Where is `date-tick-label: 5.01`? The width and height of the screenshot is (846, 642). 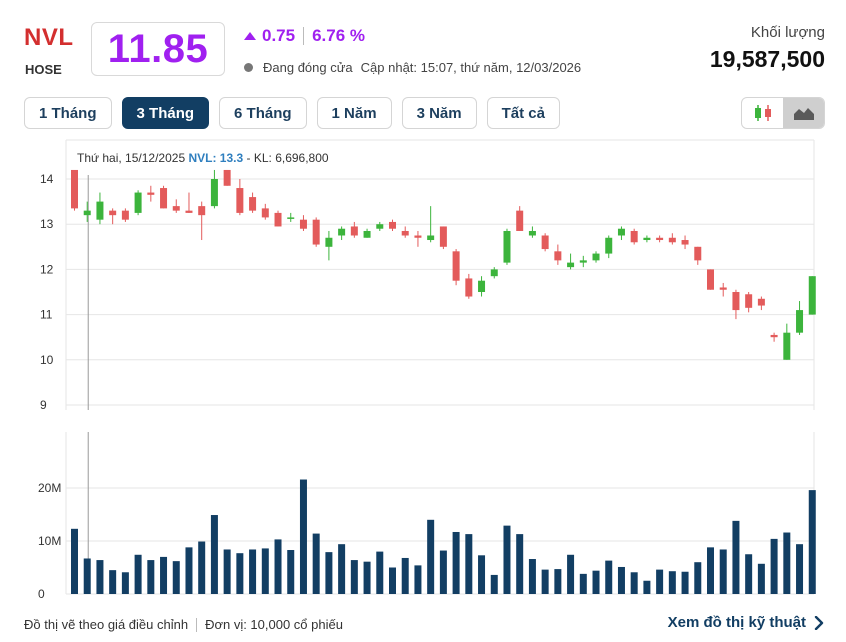 date-tick-label: 5.01 is located at coordinates (254, 599).